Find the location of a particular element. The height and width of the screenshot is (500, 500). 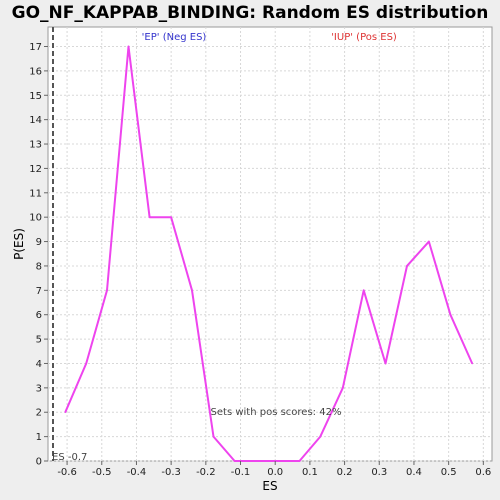

y-tick-label: 0 is located at coordinates (39, 462).